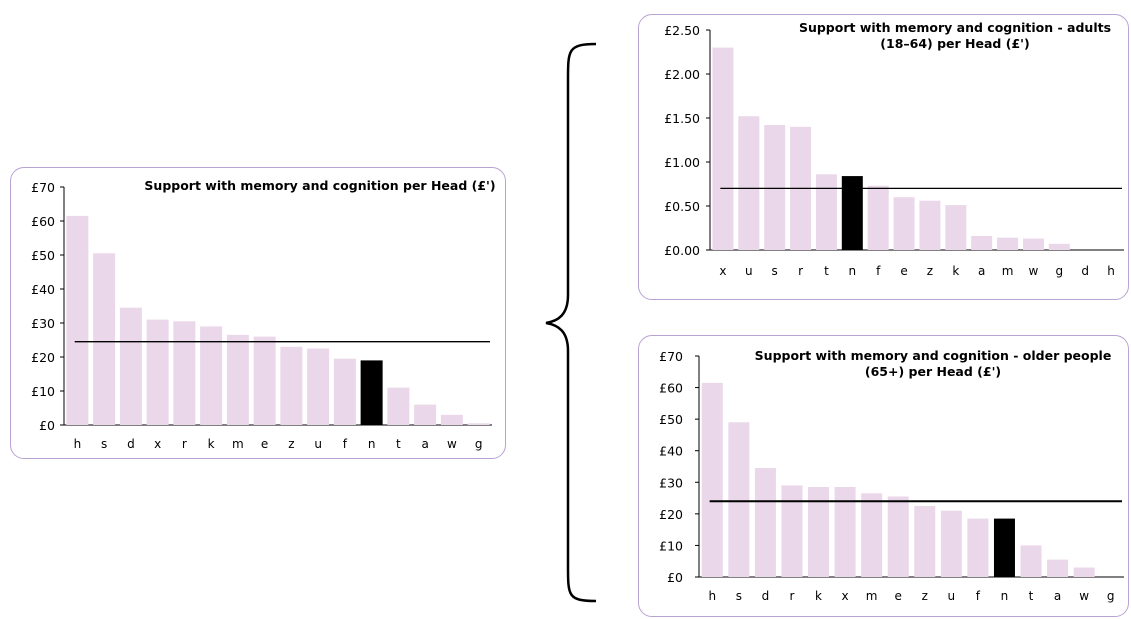  Describe the element at coordinates (682, 30) in the screenshot. I see `y-tick-label: £2.50` at that location.